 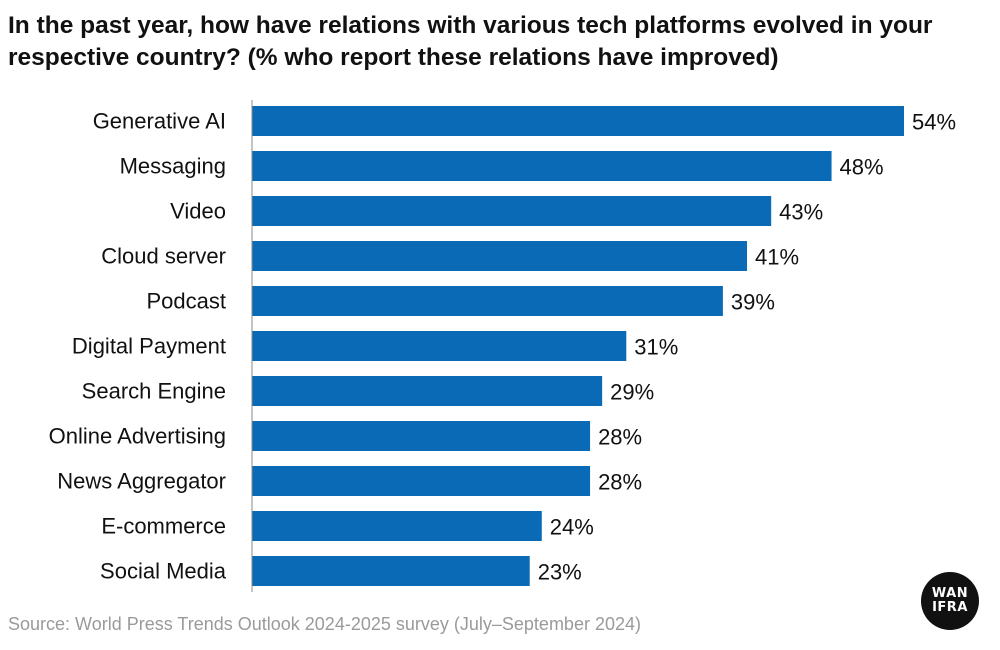 I want to click on logo-line-1: WAN, so click(x=950, y=593).